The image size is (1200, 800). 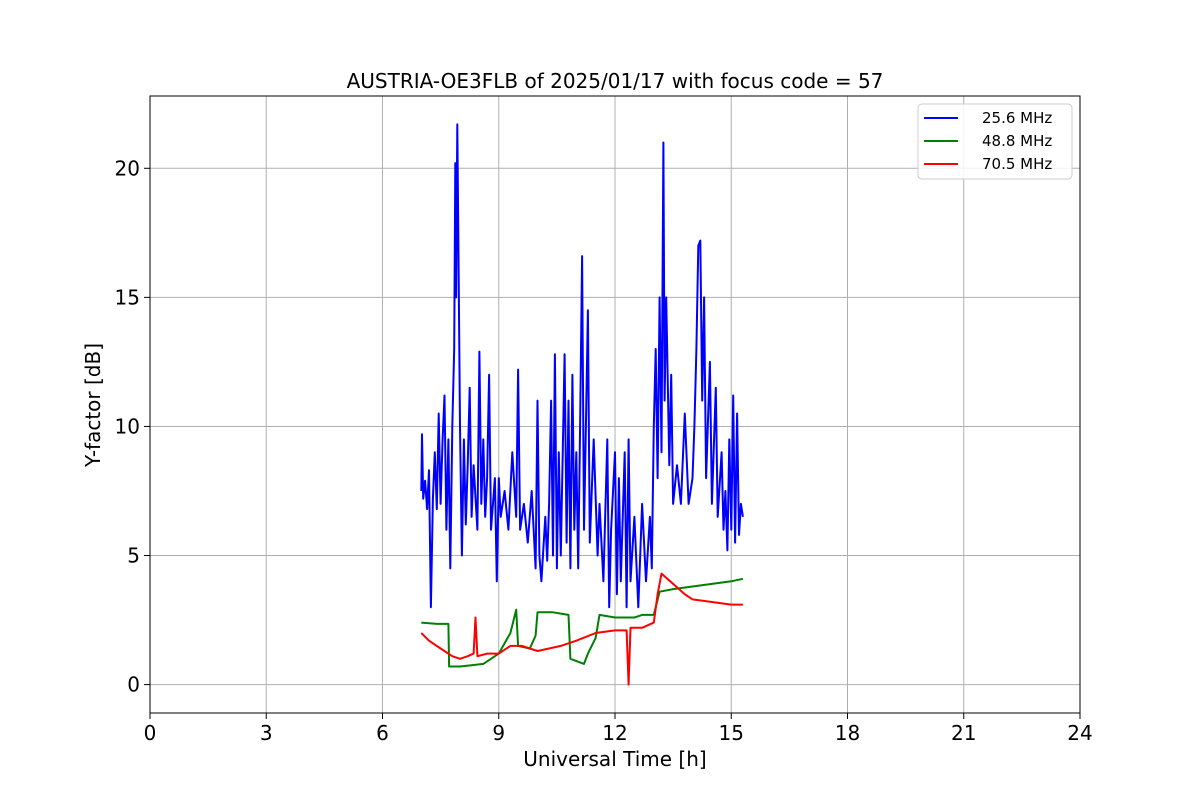 What do you see at coordinates (1079, 733) in the screenshot?
I see `x-tick-label: 24` at bounding box center [1079, 733].